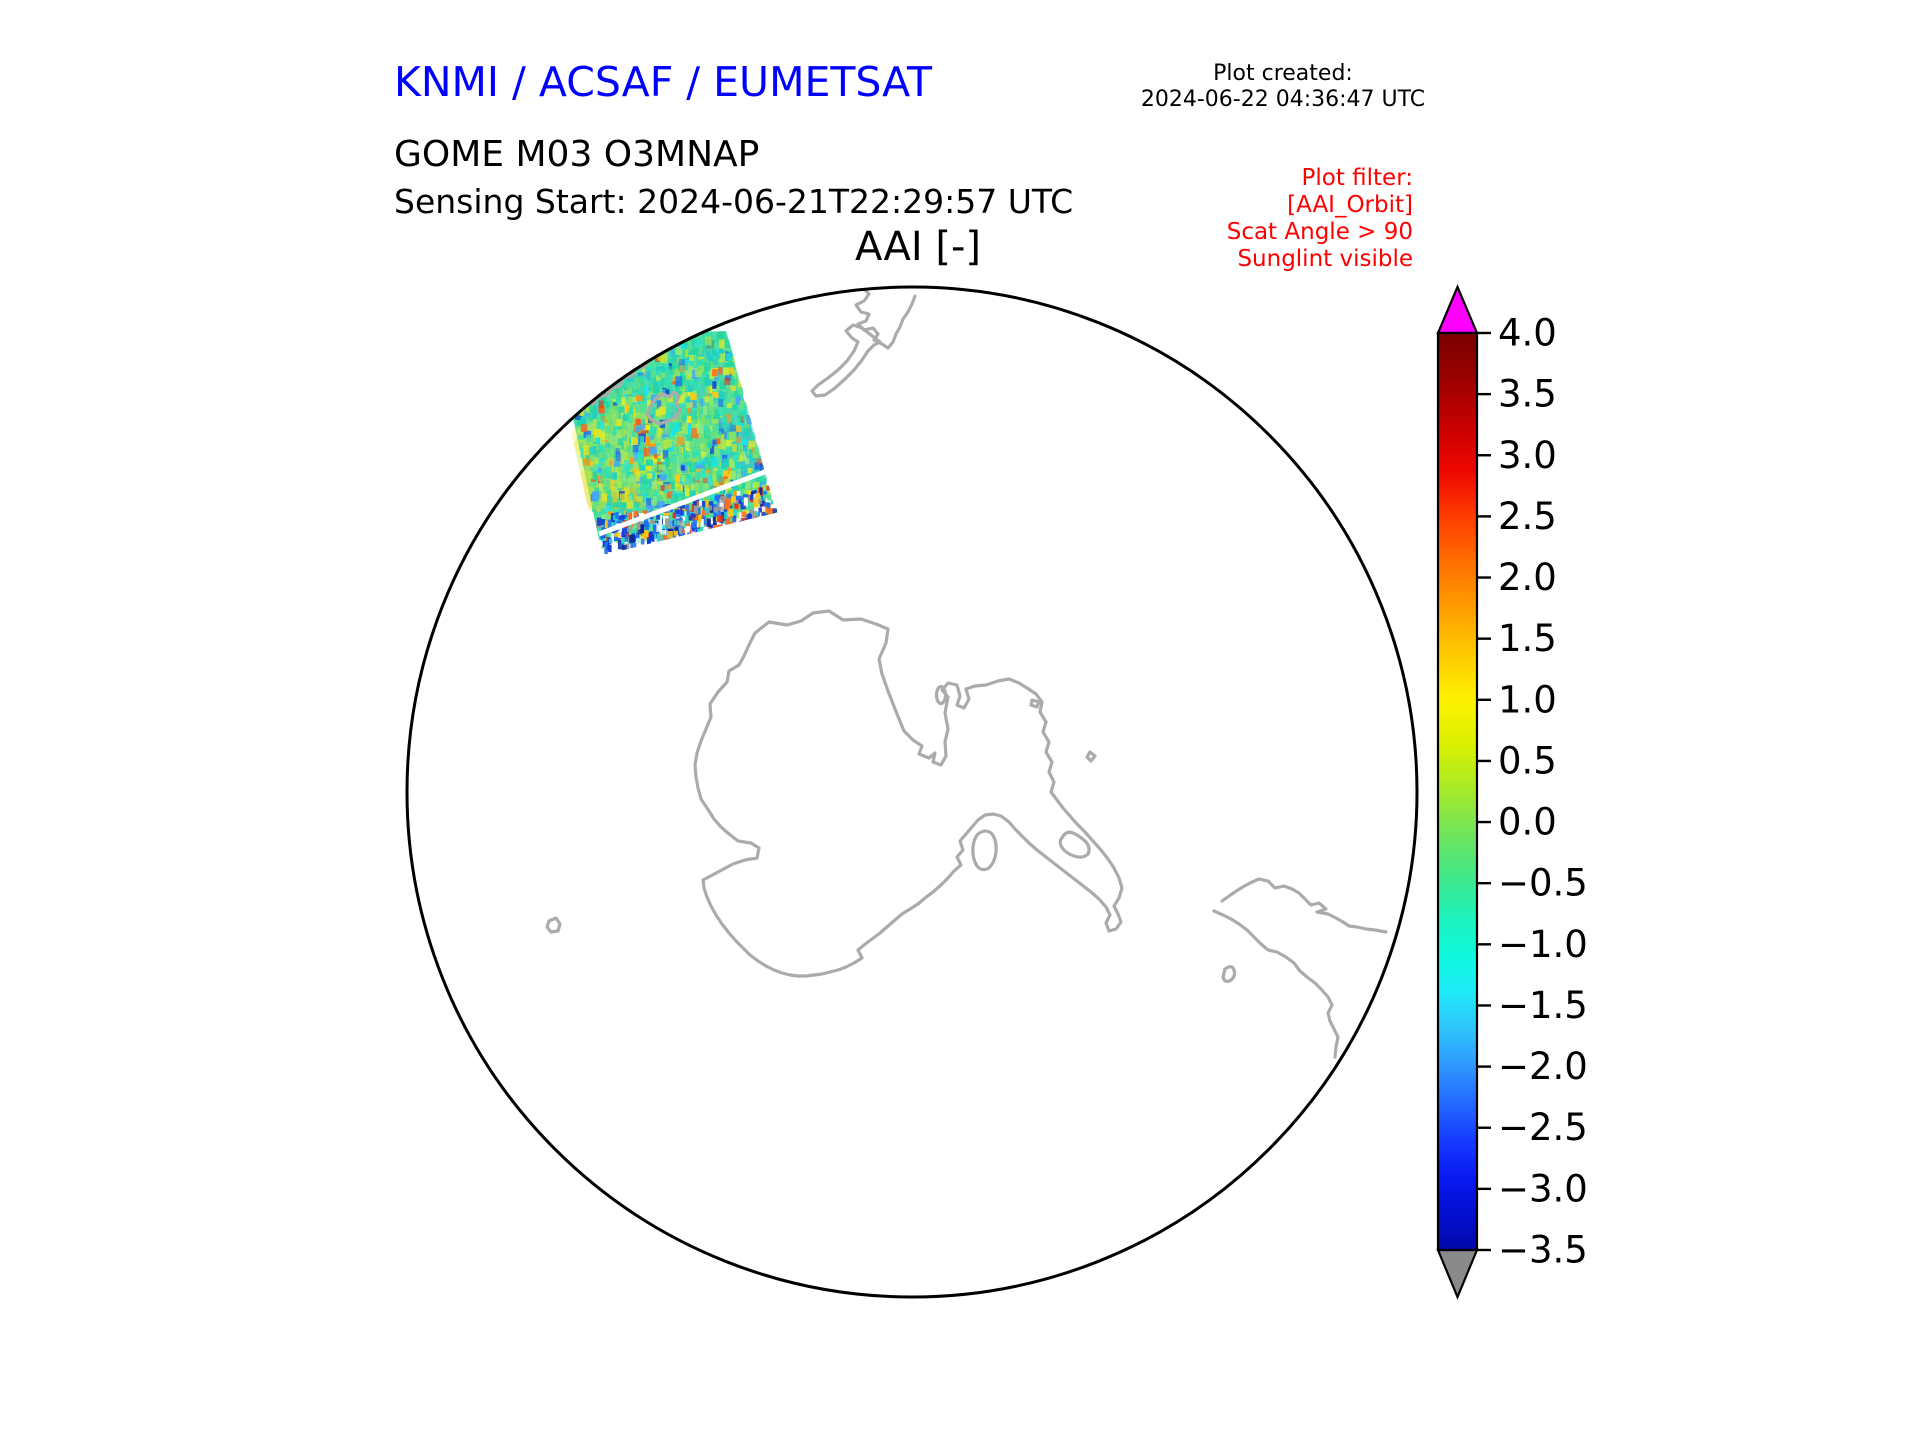 The width and height of the screenshot is (1920, 1440). I want to click on coast-new-zealand-north-island, so click(885, 319).